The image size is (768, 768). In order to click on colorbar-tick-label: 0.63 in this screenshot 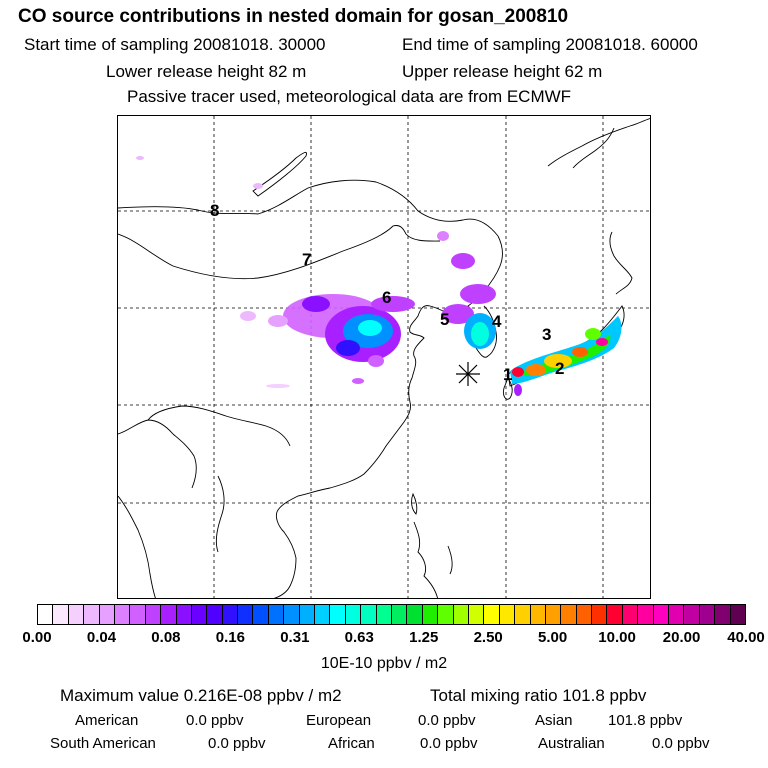, I will do `click(359, 637)`.